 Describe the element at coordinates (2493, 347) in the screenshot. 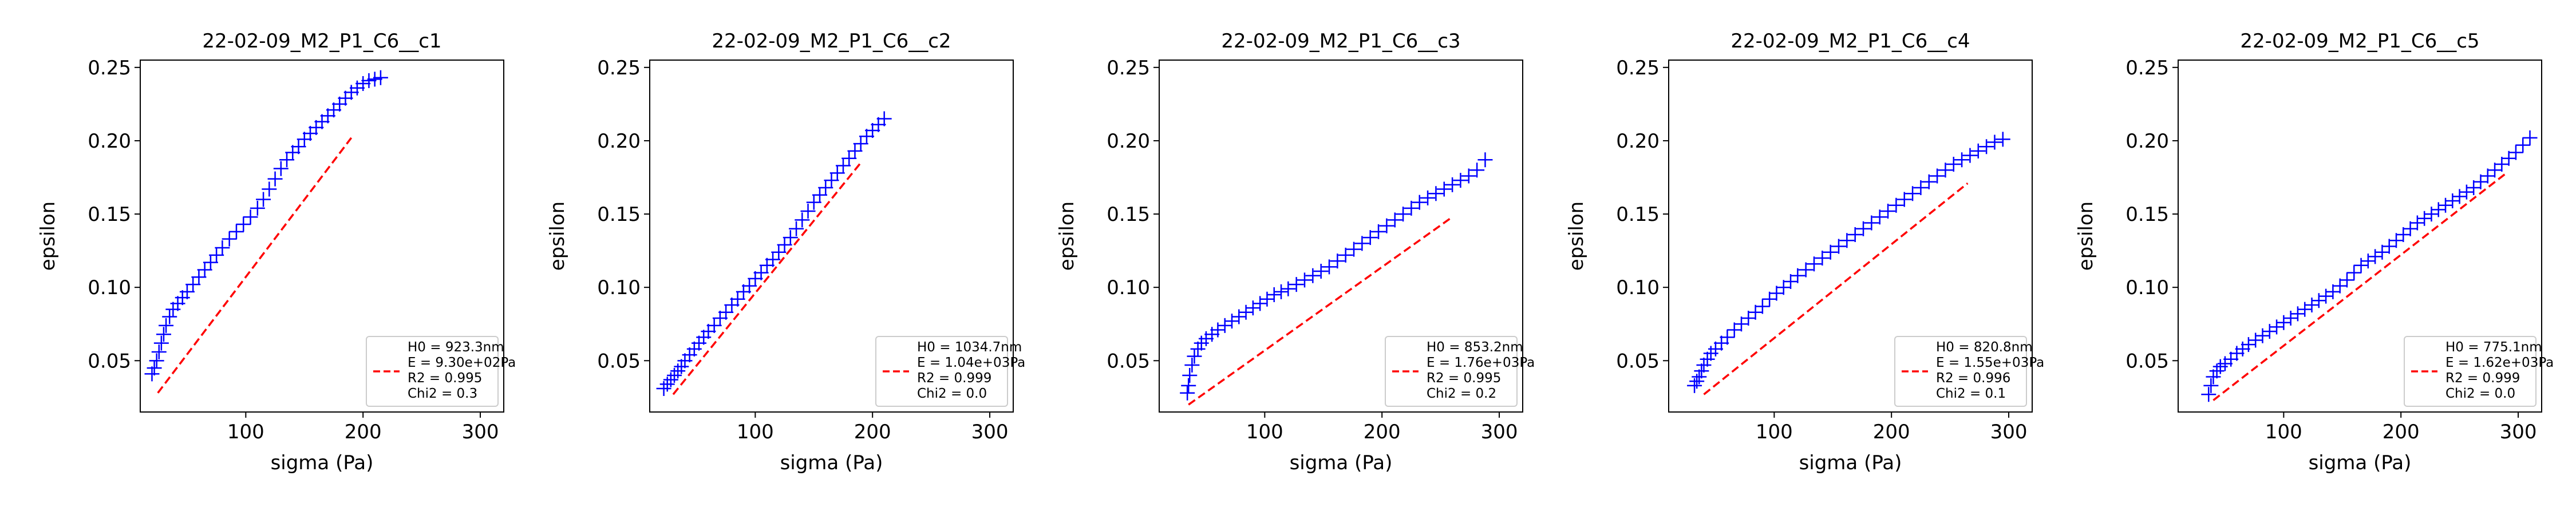

I see `legend-text: H0 = 775.1nm` at that location.